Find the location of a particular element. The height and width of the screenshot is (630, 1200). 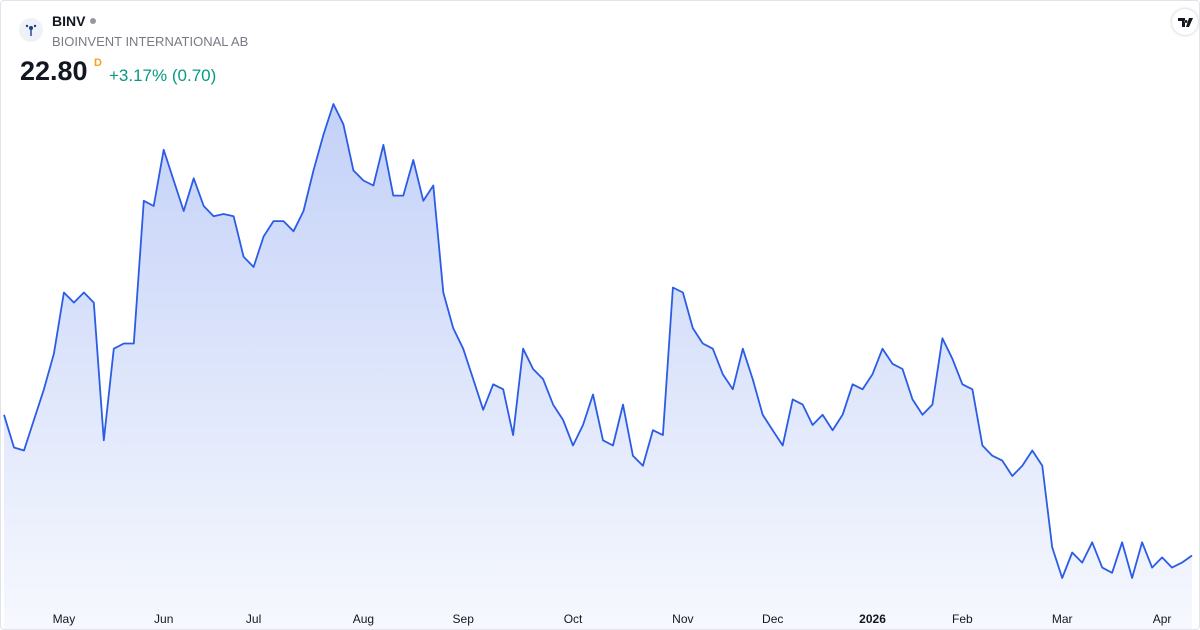

x-tick-label: Nov is located at coordinates (682, 619).